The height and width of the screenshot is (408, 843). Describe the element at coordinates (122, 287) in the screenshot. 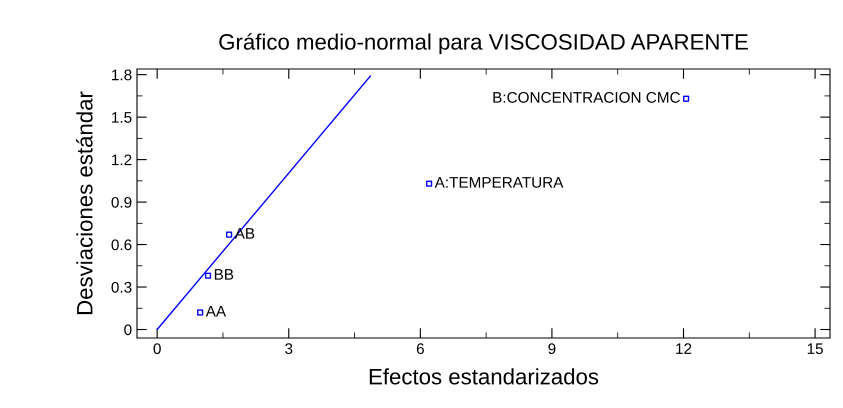

I see `y-tick-label: 0.3` at that location.